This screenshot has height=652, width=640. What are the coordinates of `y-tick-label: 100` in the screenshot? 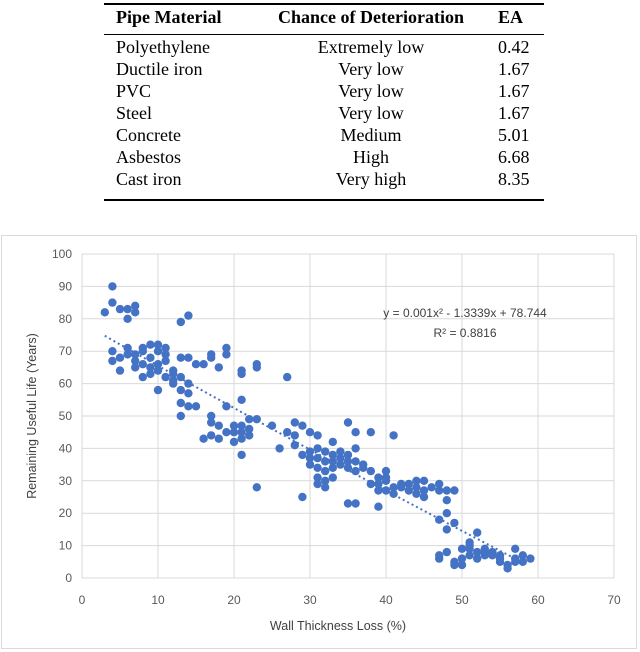 It's located at (62, 254).